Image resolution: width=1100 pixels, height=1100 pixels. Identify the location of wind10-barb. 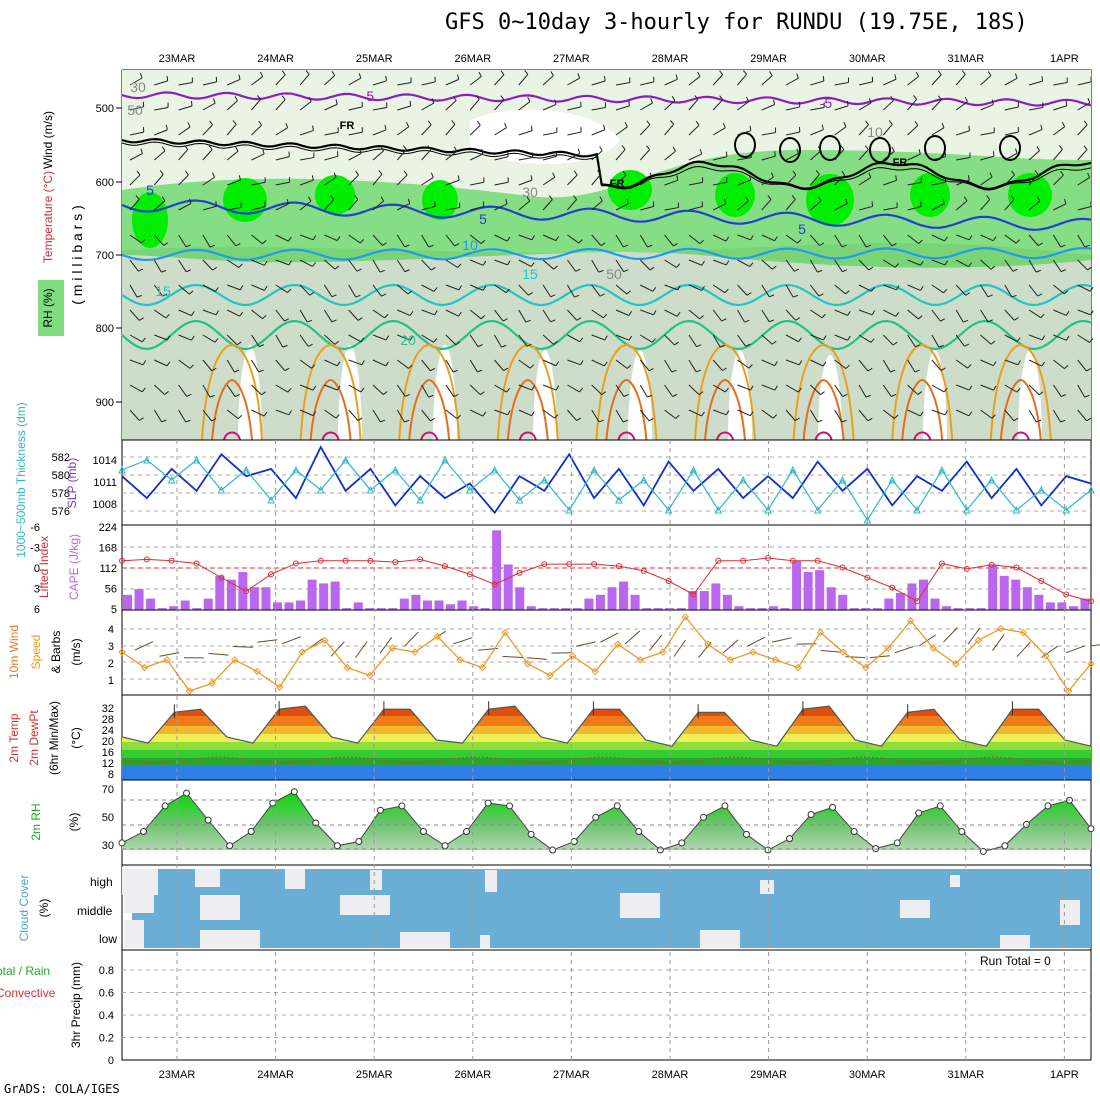
(730, 646).